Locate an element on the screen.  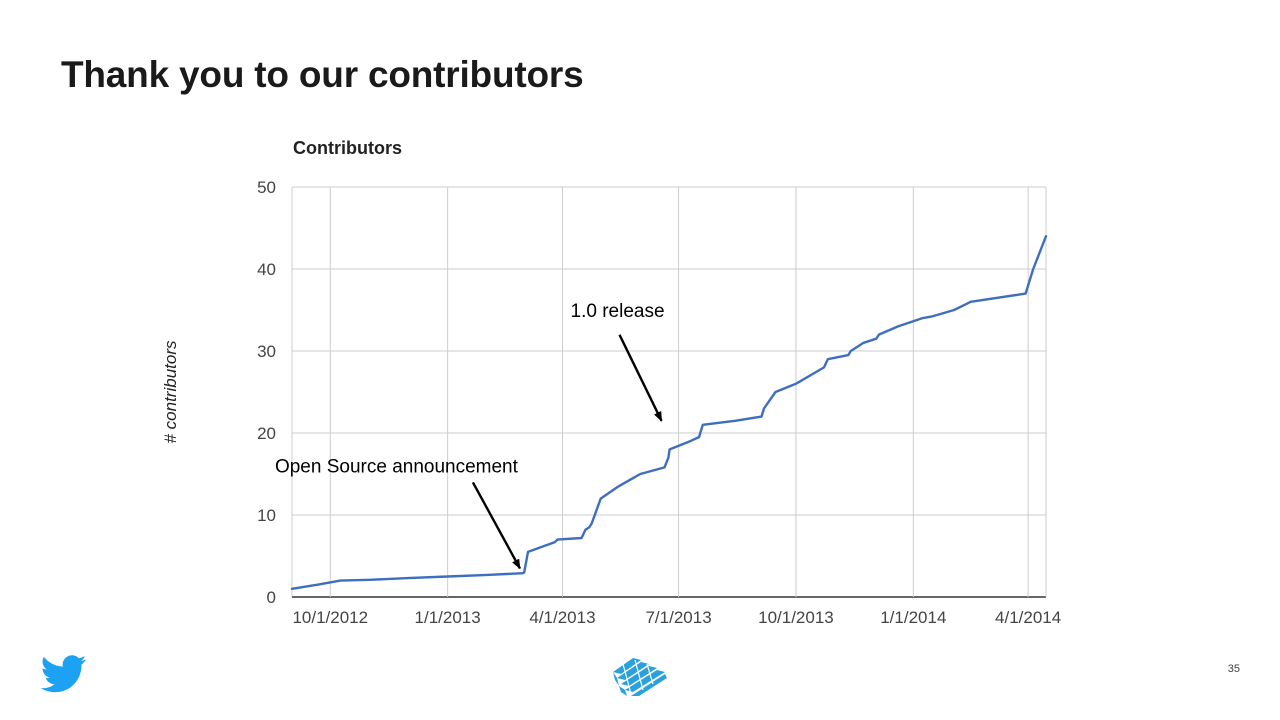
apache-mesos-logo-icon is located at coordinates (640, 677).